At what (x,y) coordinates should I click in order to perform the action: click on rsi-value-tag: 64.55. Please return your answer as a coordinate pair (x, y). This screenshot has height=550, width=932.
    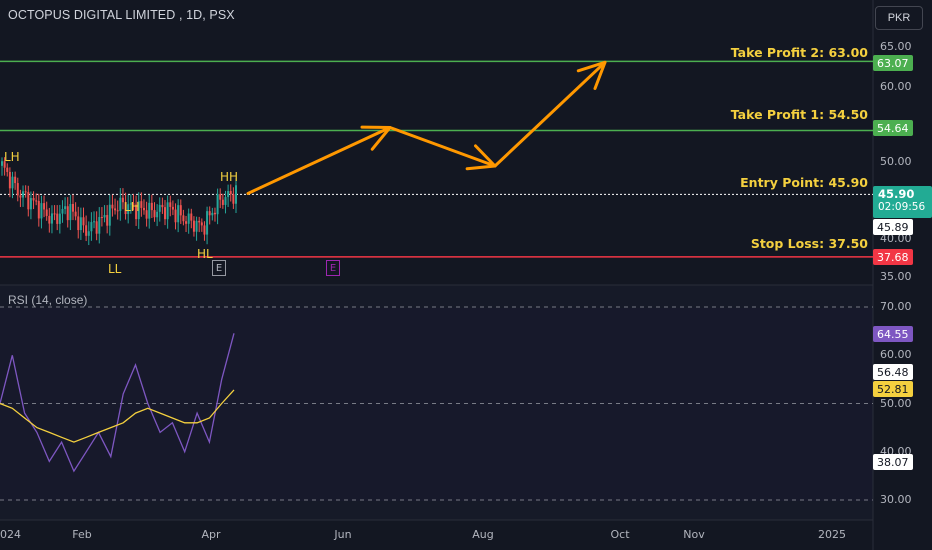
    Looking at the image, I should click on (893, 334).